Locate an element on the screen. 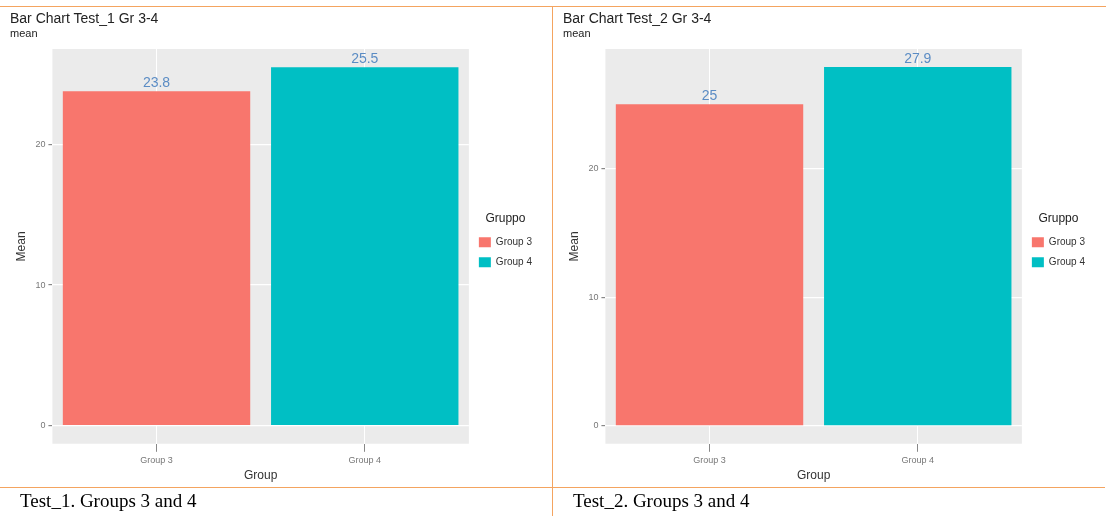 The width and height of the screenshot is (1106, 522). data-label: 27.9 is located at coordinates (918, 57).